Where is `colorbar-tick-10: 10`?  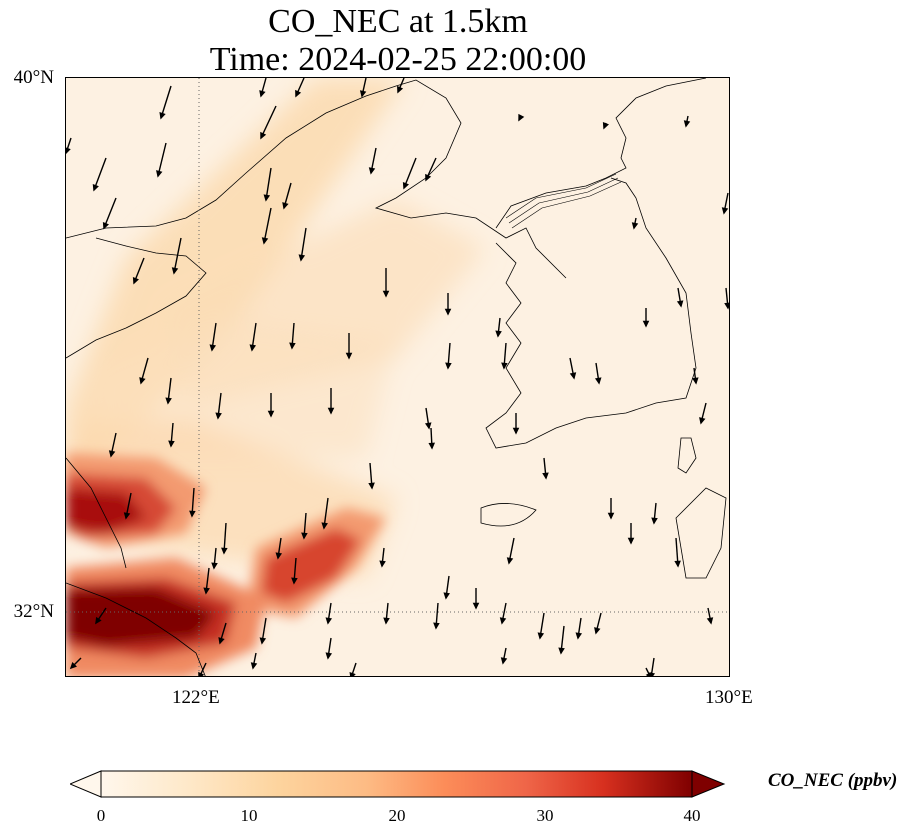 colorbar-tick-10: 10 is located at coordinates (249, 815).